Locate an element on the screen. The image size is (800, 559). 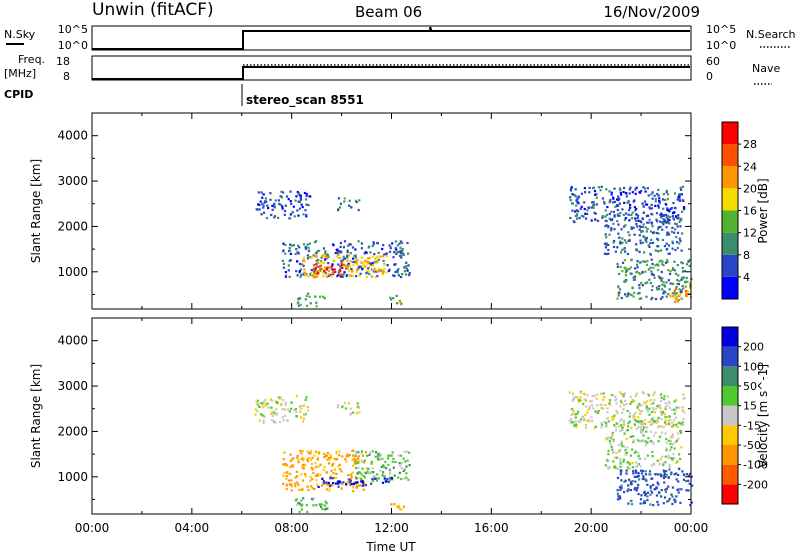
colorbar-swatch is located at coordinates (730, 177).